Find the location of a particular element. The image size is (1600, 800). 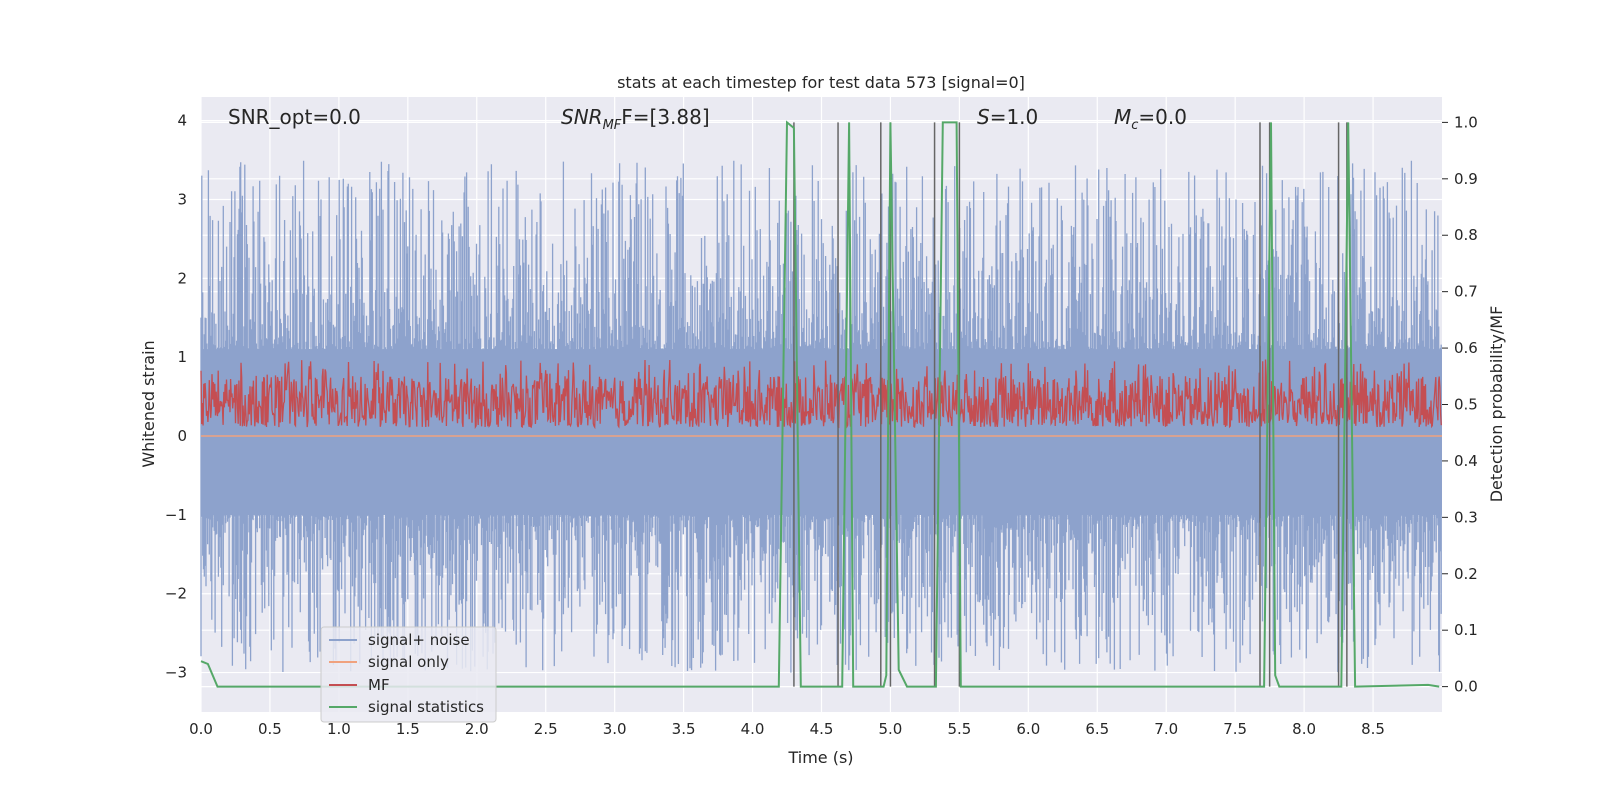

y2-tick-labels: 1.0 0.9 0.8 0.7 0.6 0.5 0.4 0.3 0.2 0.1 0.0 is located at coordinates (1460, 404).